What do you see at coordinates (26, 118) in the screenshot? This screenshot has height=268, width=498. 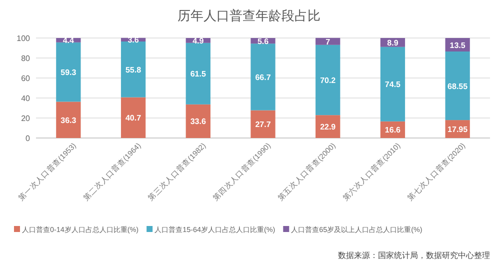 I see `y-tick-label: 20` at bounding box center [26, 118].